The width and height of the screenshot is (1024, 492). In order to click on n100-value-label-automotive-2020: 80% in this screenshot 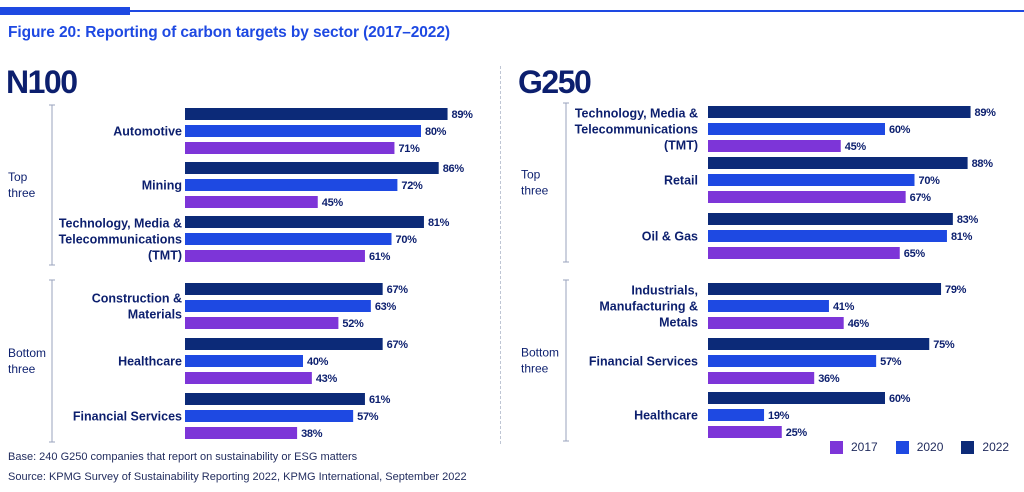, I will do `click(436, 132)`.